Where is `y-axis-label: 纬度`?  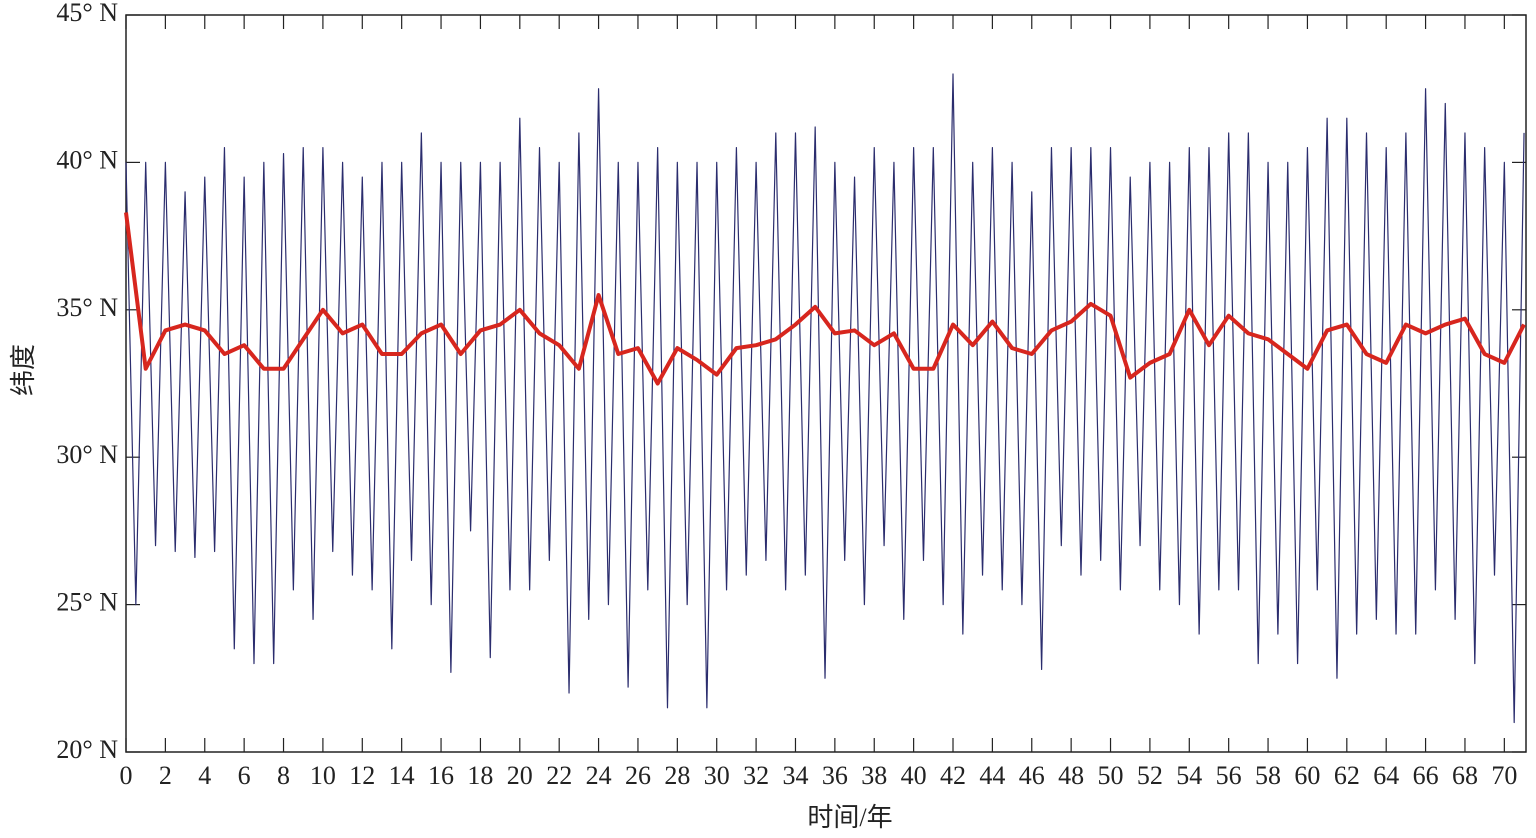 y-axis-label: 纬度 is located at coordinates (23, 370).